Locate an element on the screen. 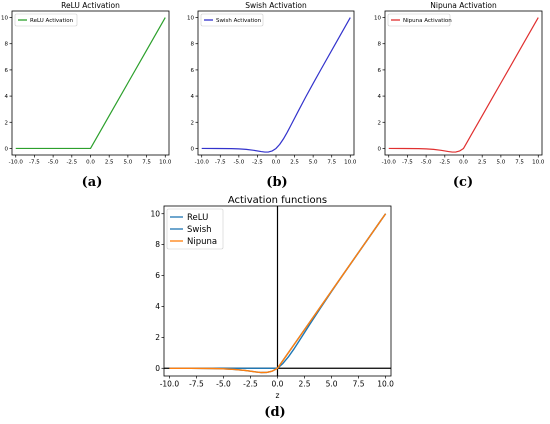  chart-title: ReLU Activation is located at coordinates (90, 5).